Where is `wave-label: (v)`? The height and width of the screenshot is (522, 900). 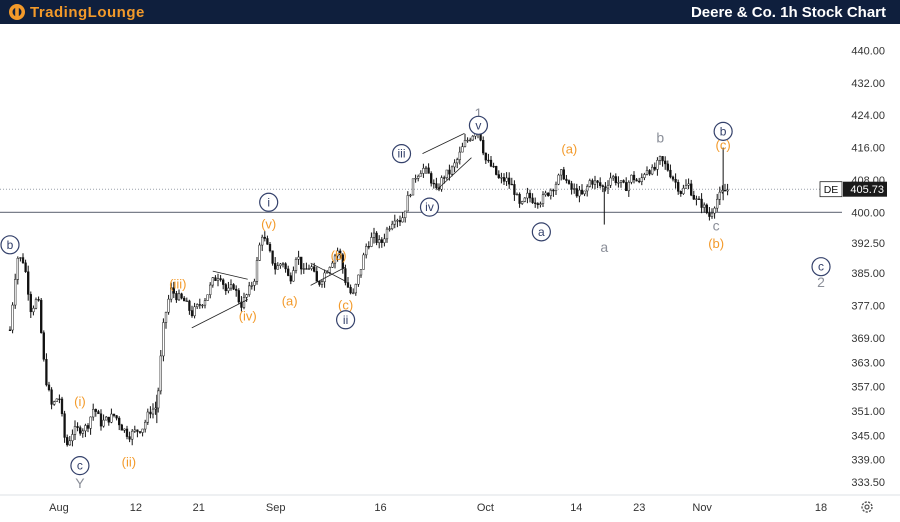 wave-label: (v) is located at coordinates (268, 223).